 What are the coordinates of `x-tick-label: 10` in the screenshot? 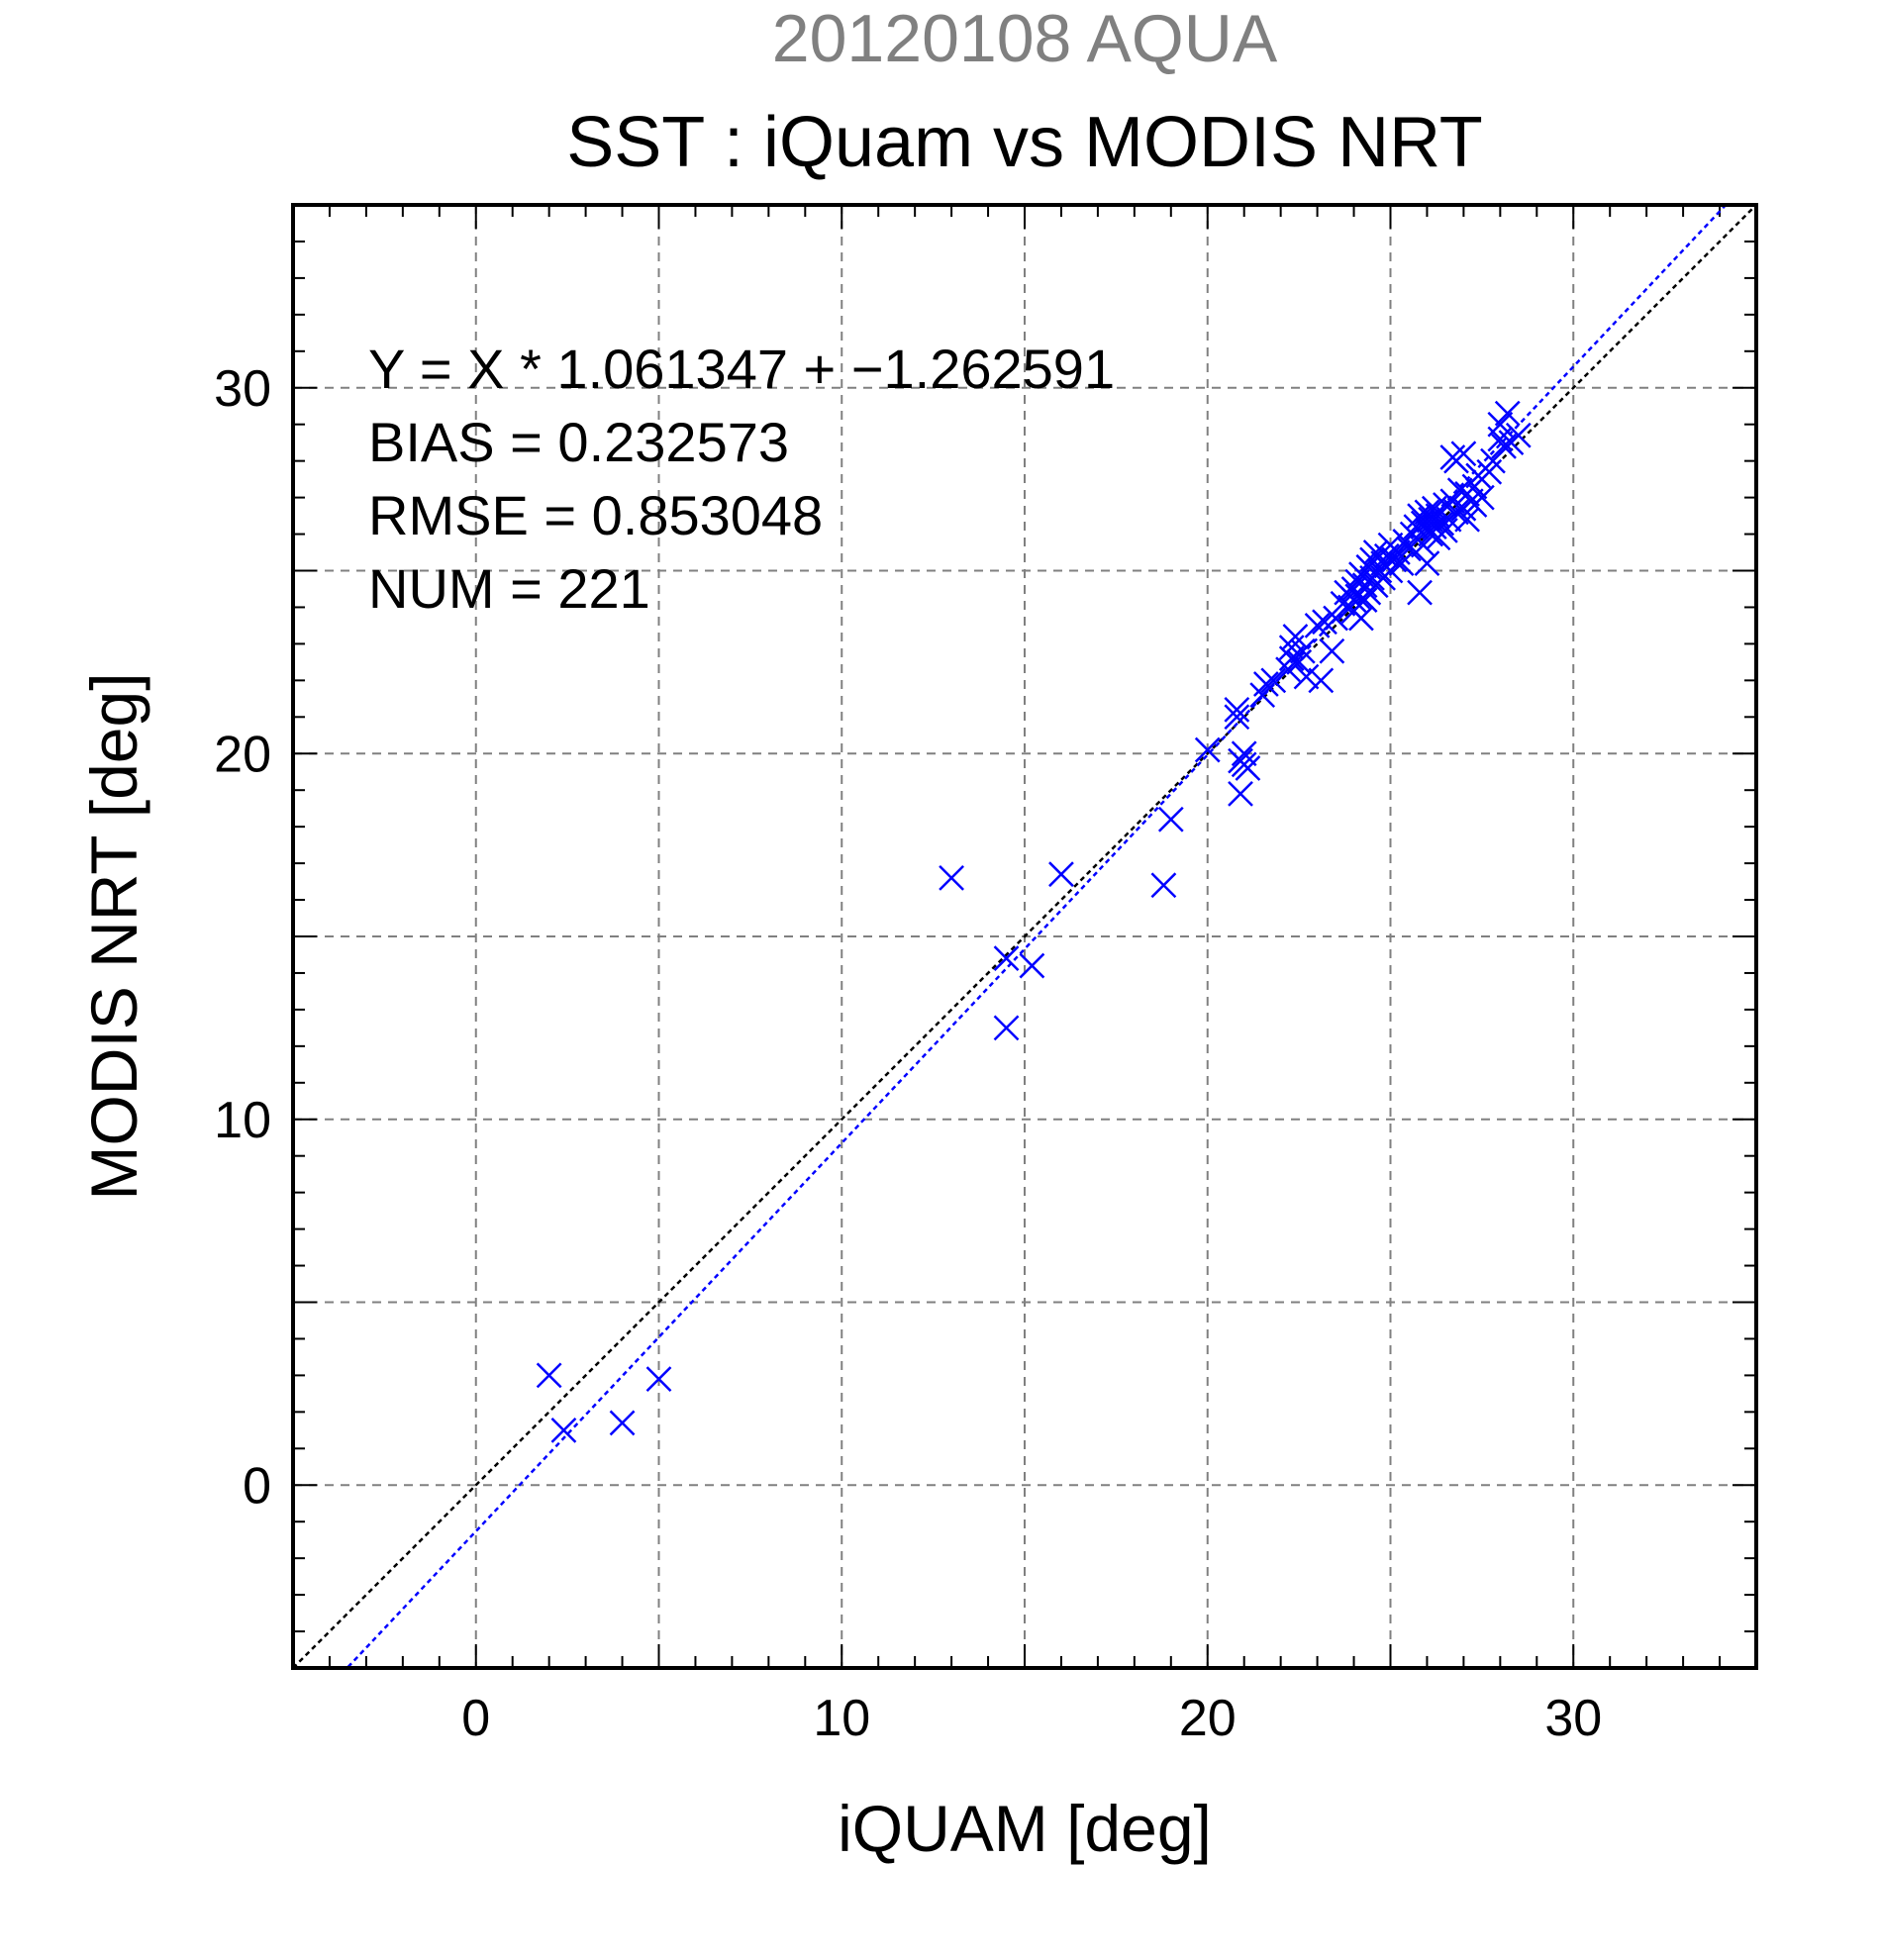 It's located at (841, 1718).